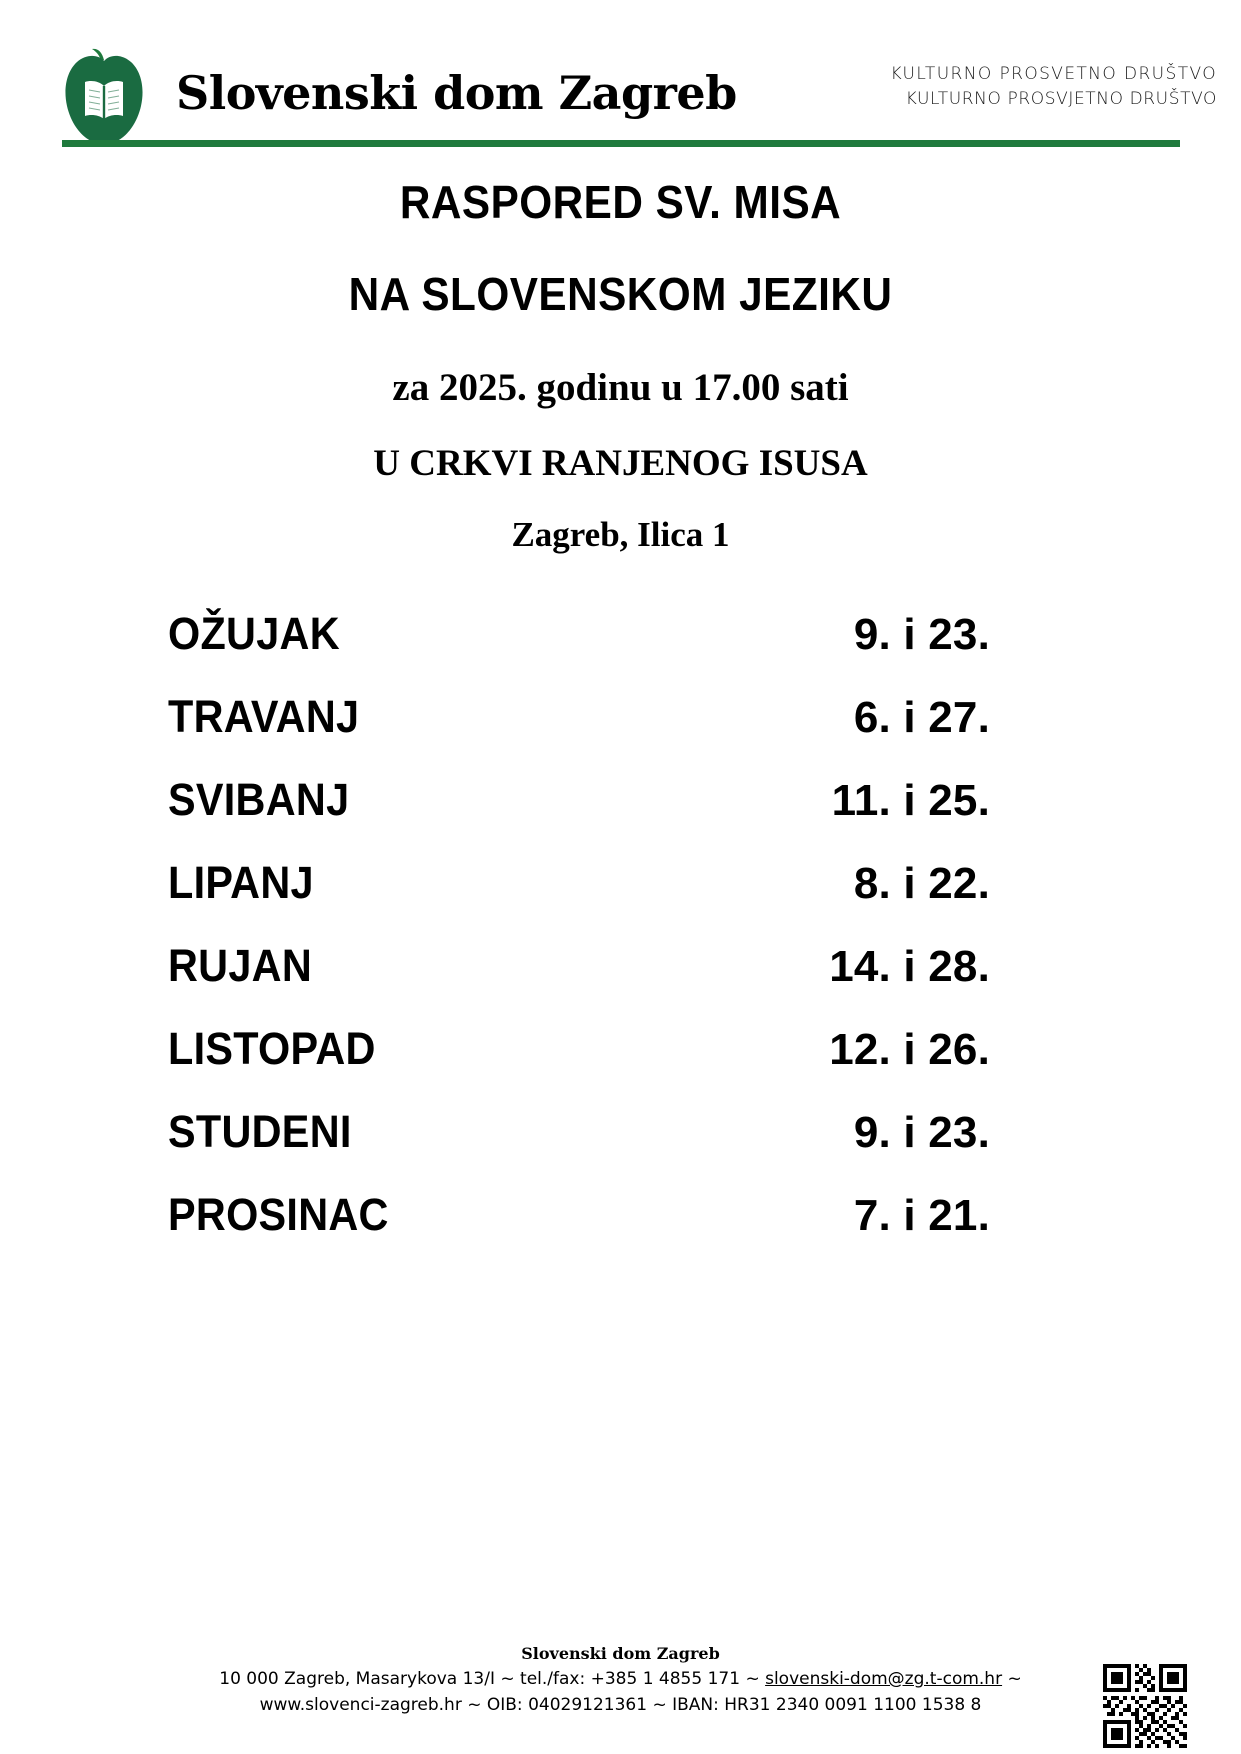 This screenshot has height=1754, width=1241. I want to click on qr-code-icon, so click(1145, 1706).